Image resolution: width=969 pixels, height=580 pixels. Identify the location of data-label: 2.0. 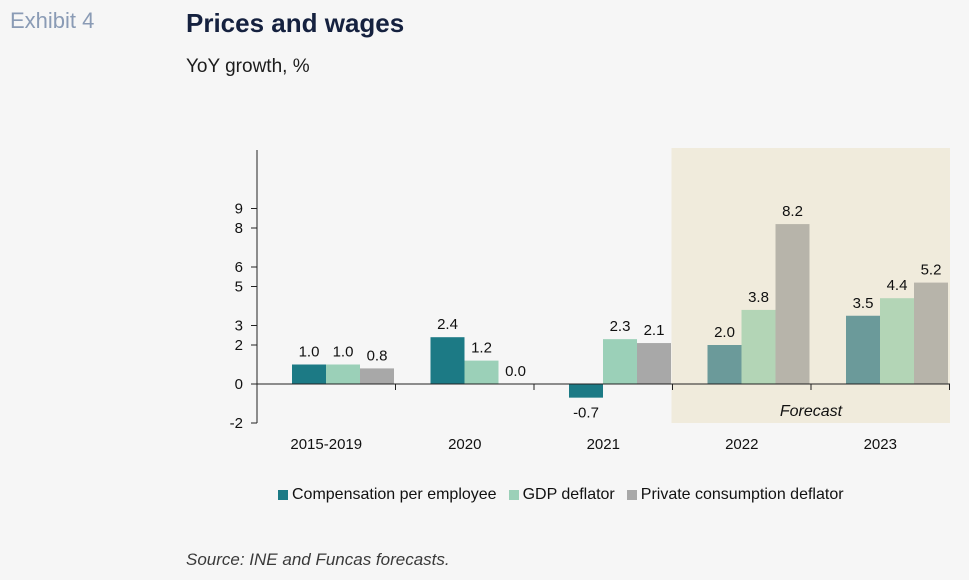
(724, 332).